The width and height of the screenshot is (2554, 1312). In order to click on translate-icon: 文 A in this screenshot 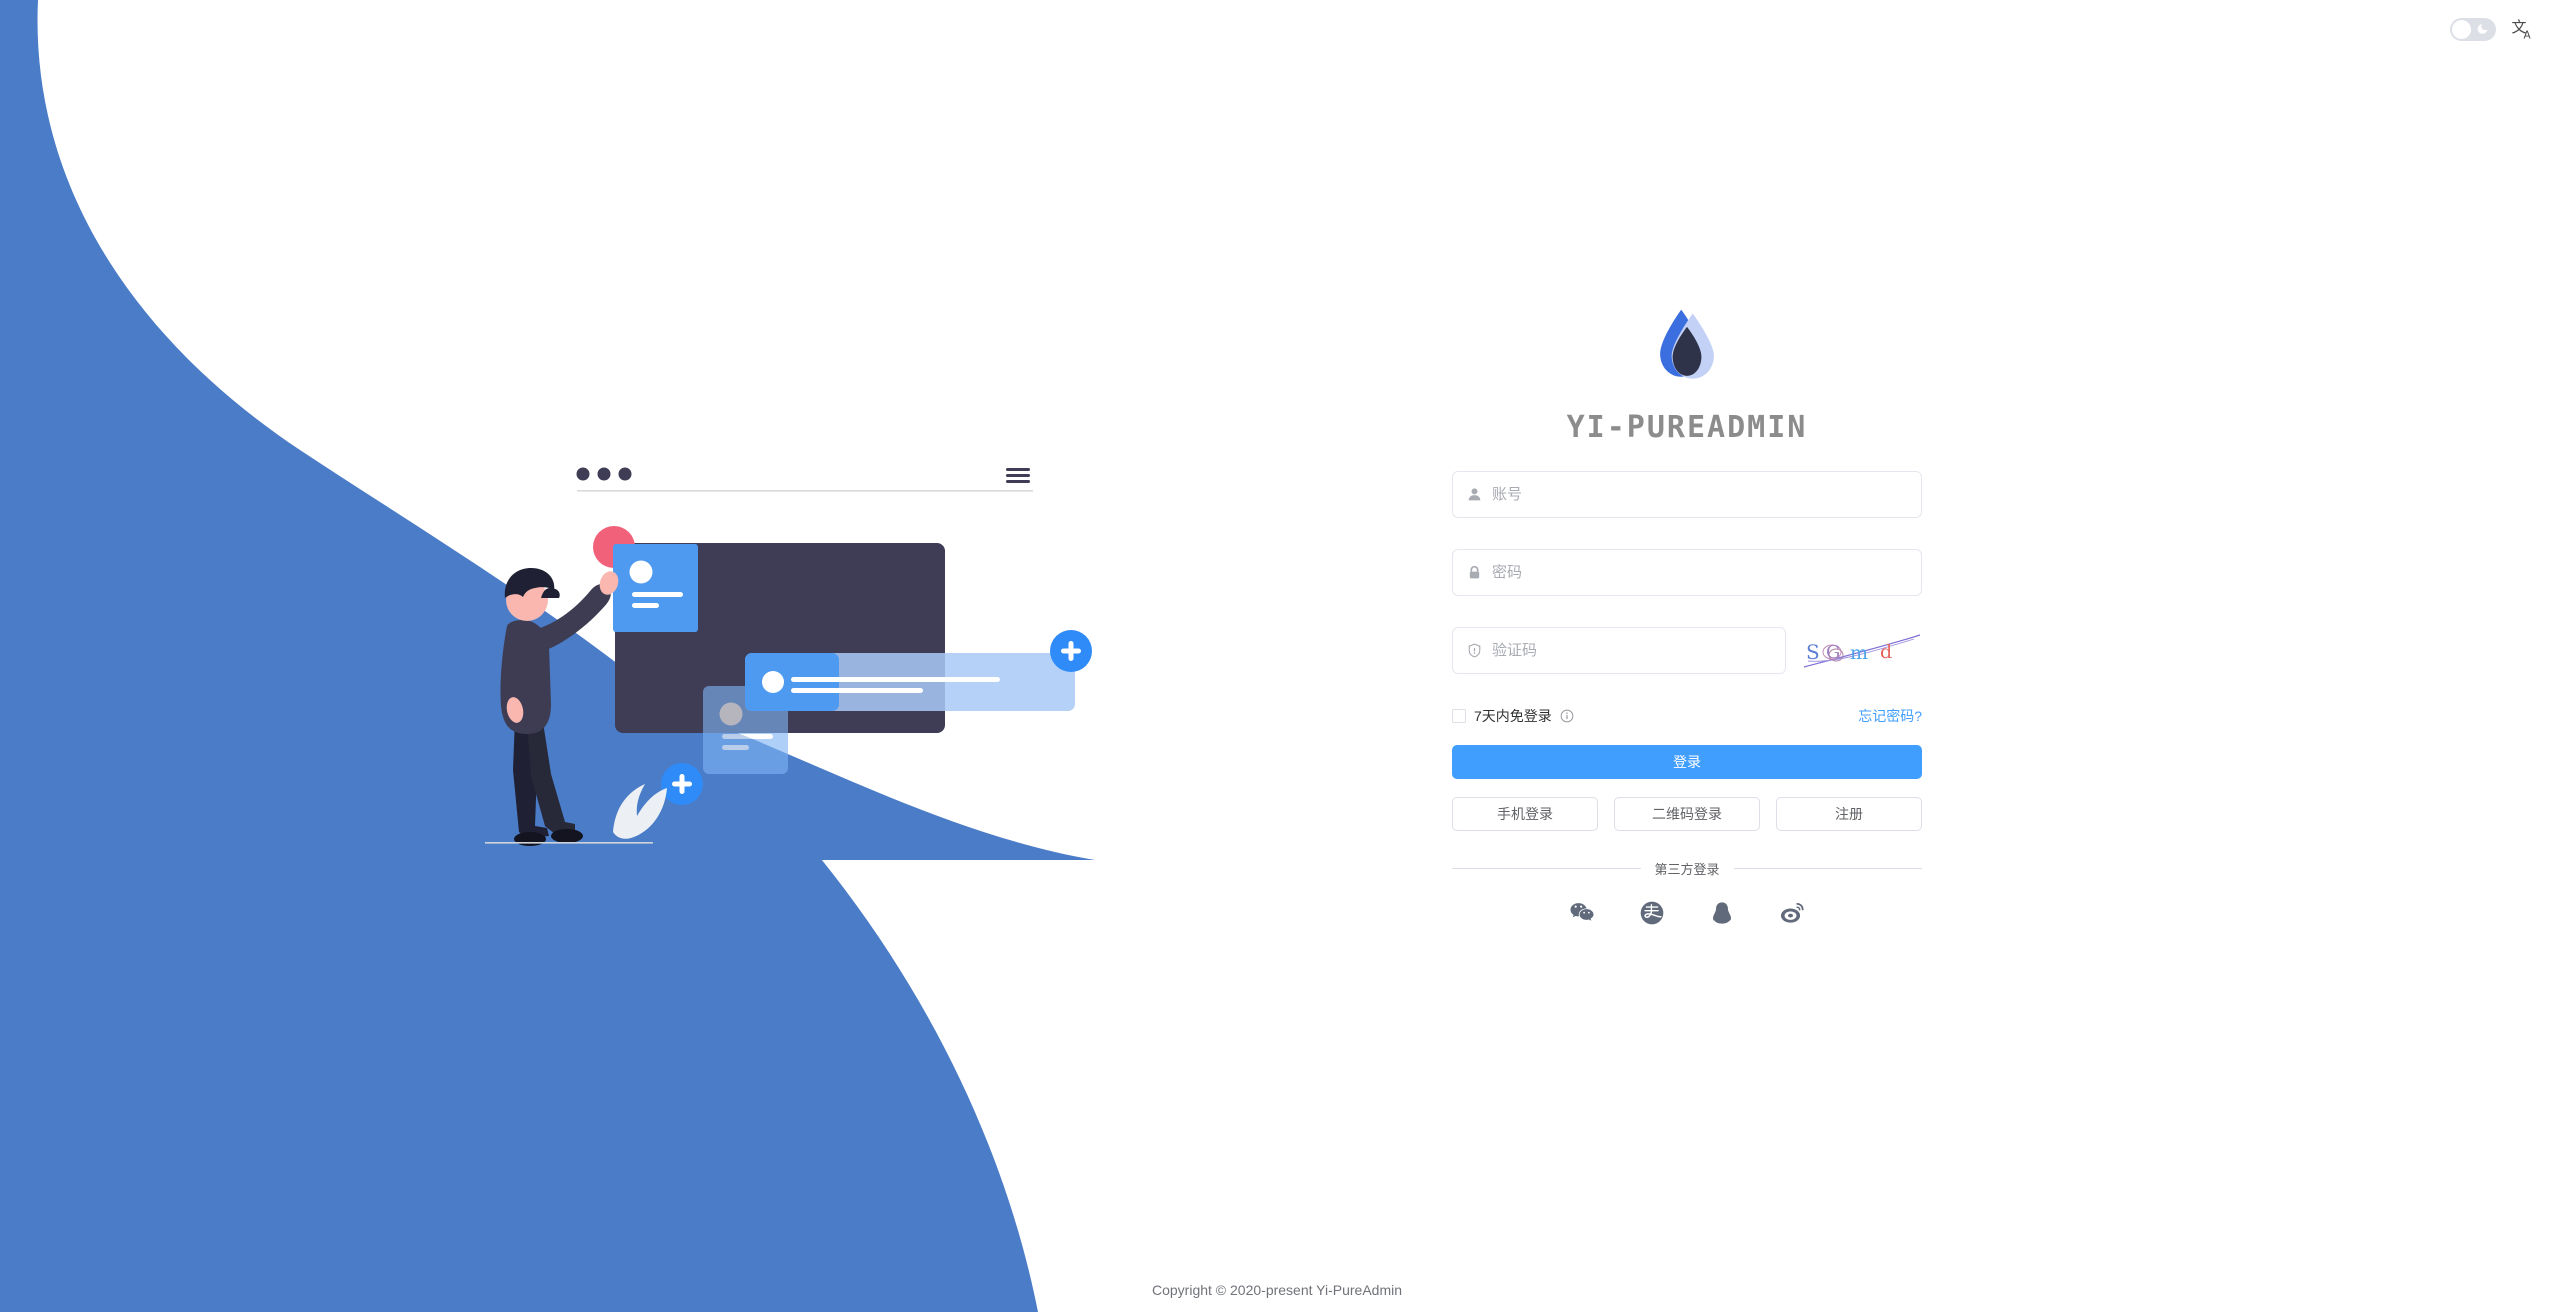, I will do `click(2523, 29)`.